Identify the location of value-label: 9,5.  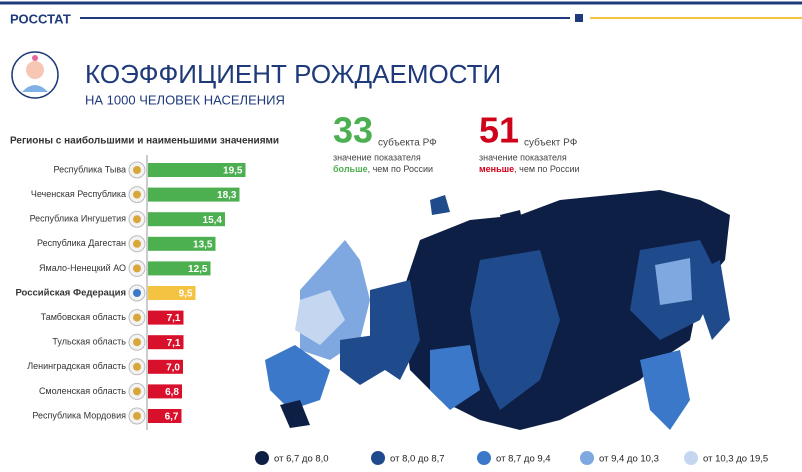
(186, 294).